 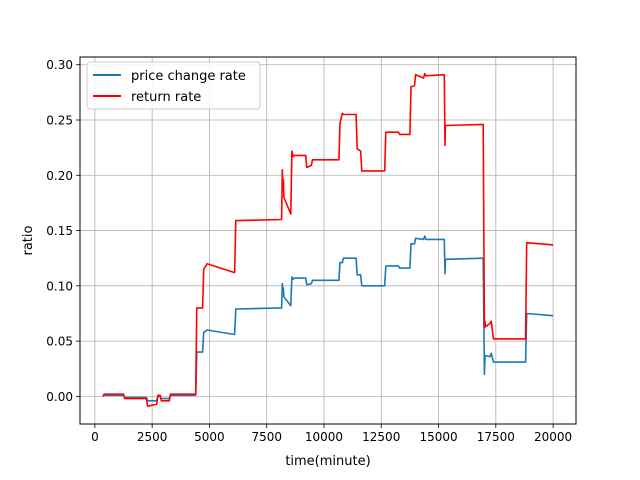 I want to click on y-axis-label: ratio, so click(x=28, y=240).